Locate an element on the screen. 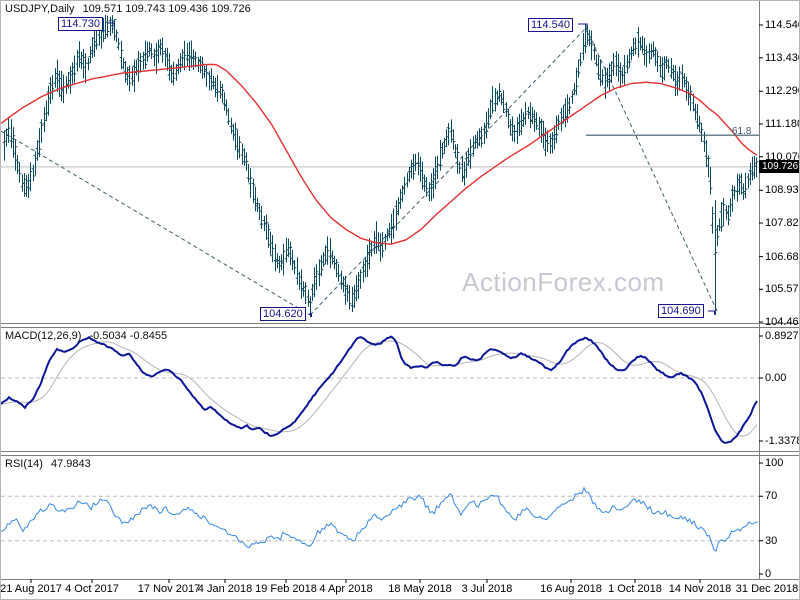 The image size is (800, 600). price-axis-tick-label: 107.820 is located at coordinates (782, 223).